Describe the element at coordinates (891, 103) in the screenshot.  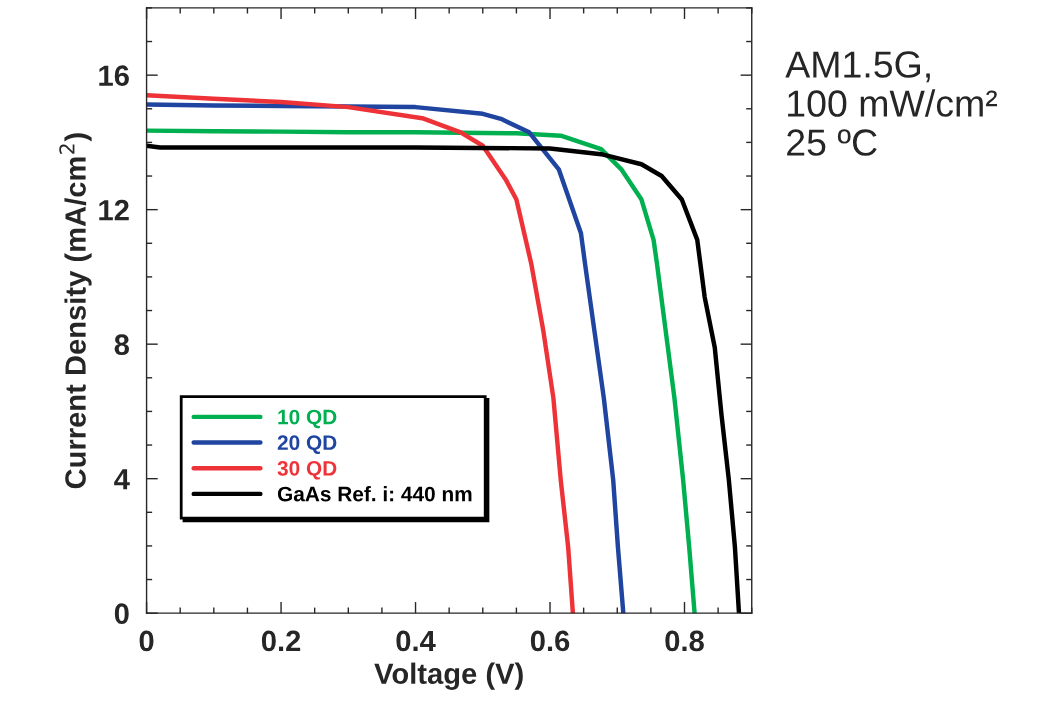
I see `text: AM1.5G, 100 mW/cm² 25 ºC` at that location.